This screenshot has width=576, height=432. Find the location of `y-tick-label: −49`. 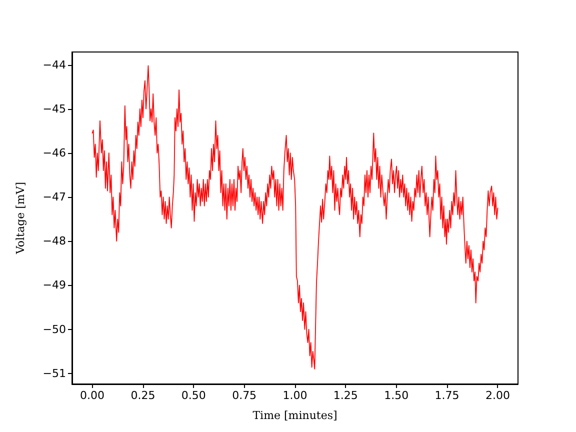

y-tick-label: −49 is located at coordinates (54, 285).